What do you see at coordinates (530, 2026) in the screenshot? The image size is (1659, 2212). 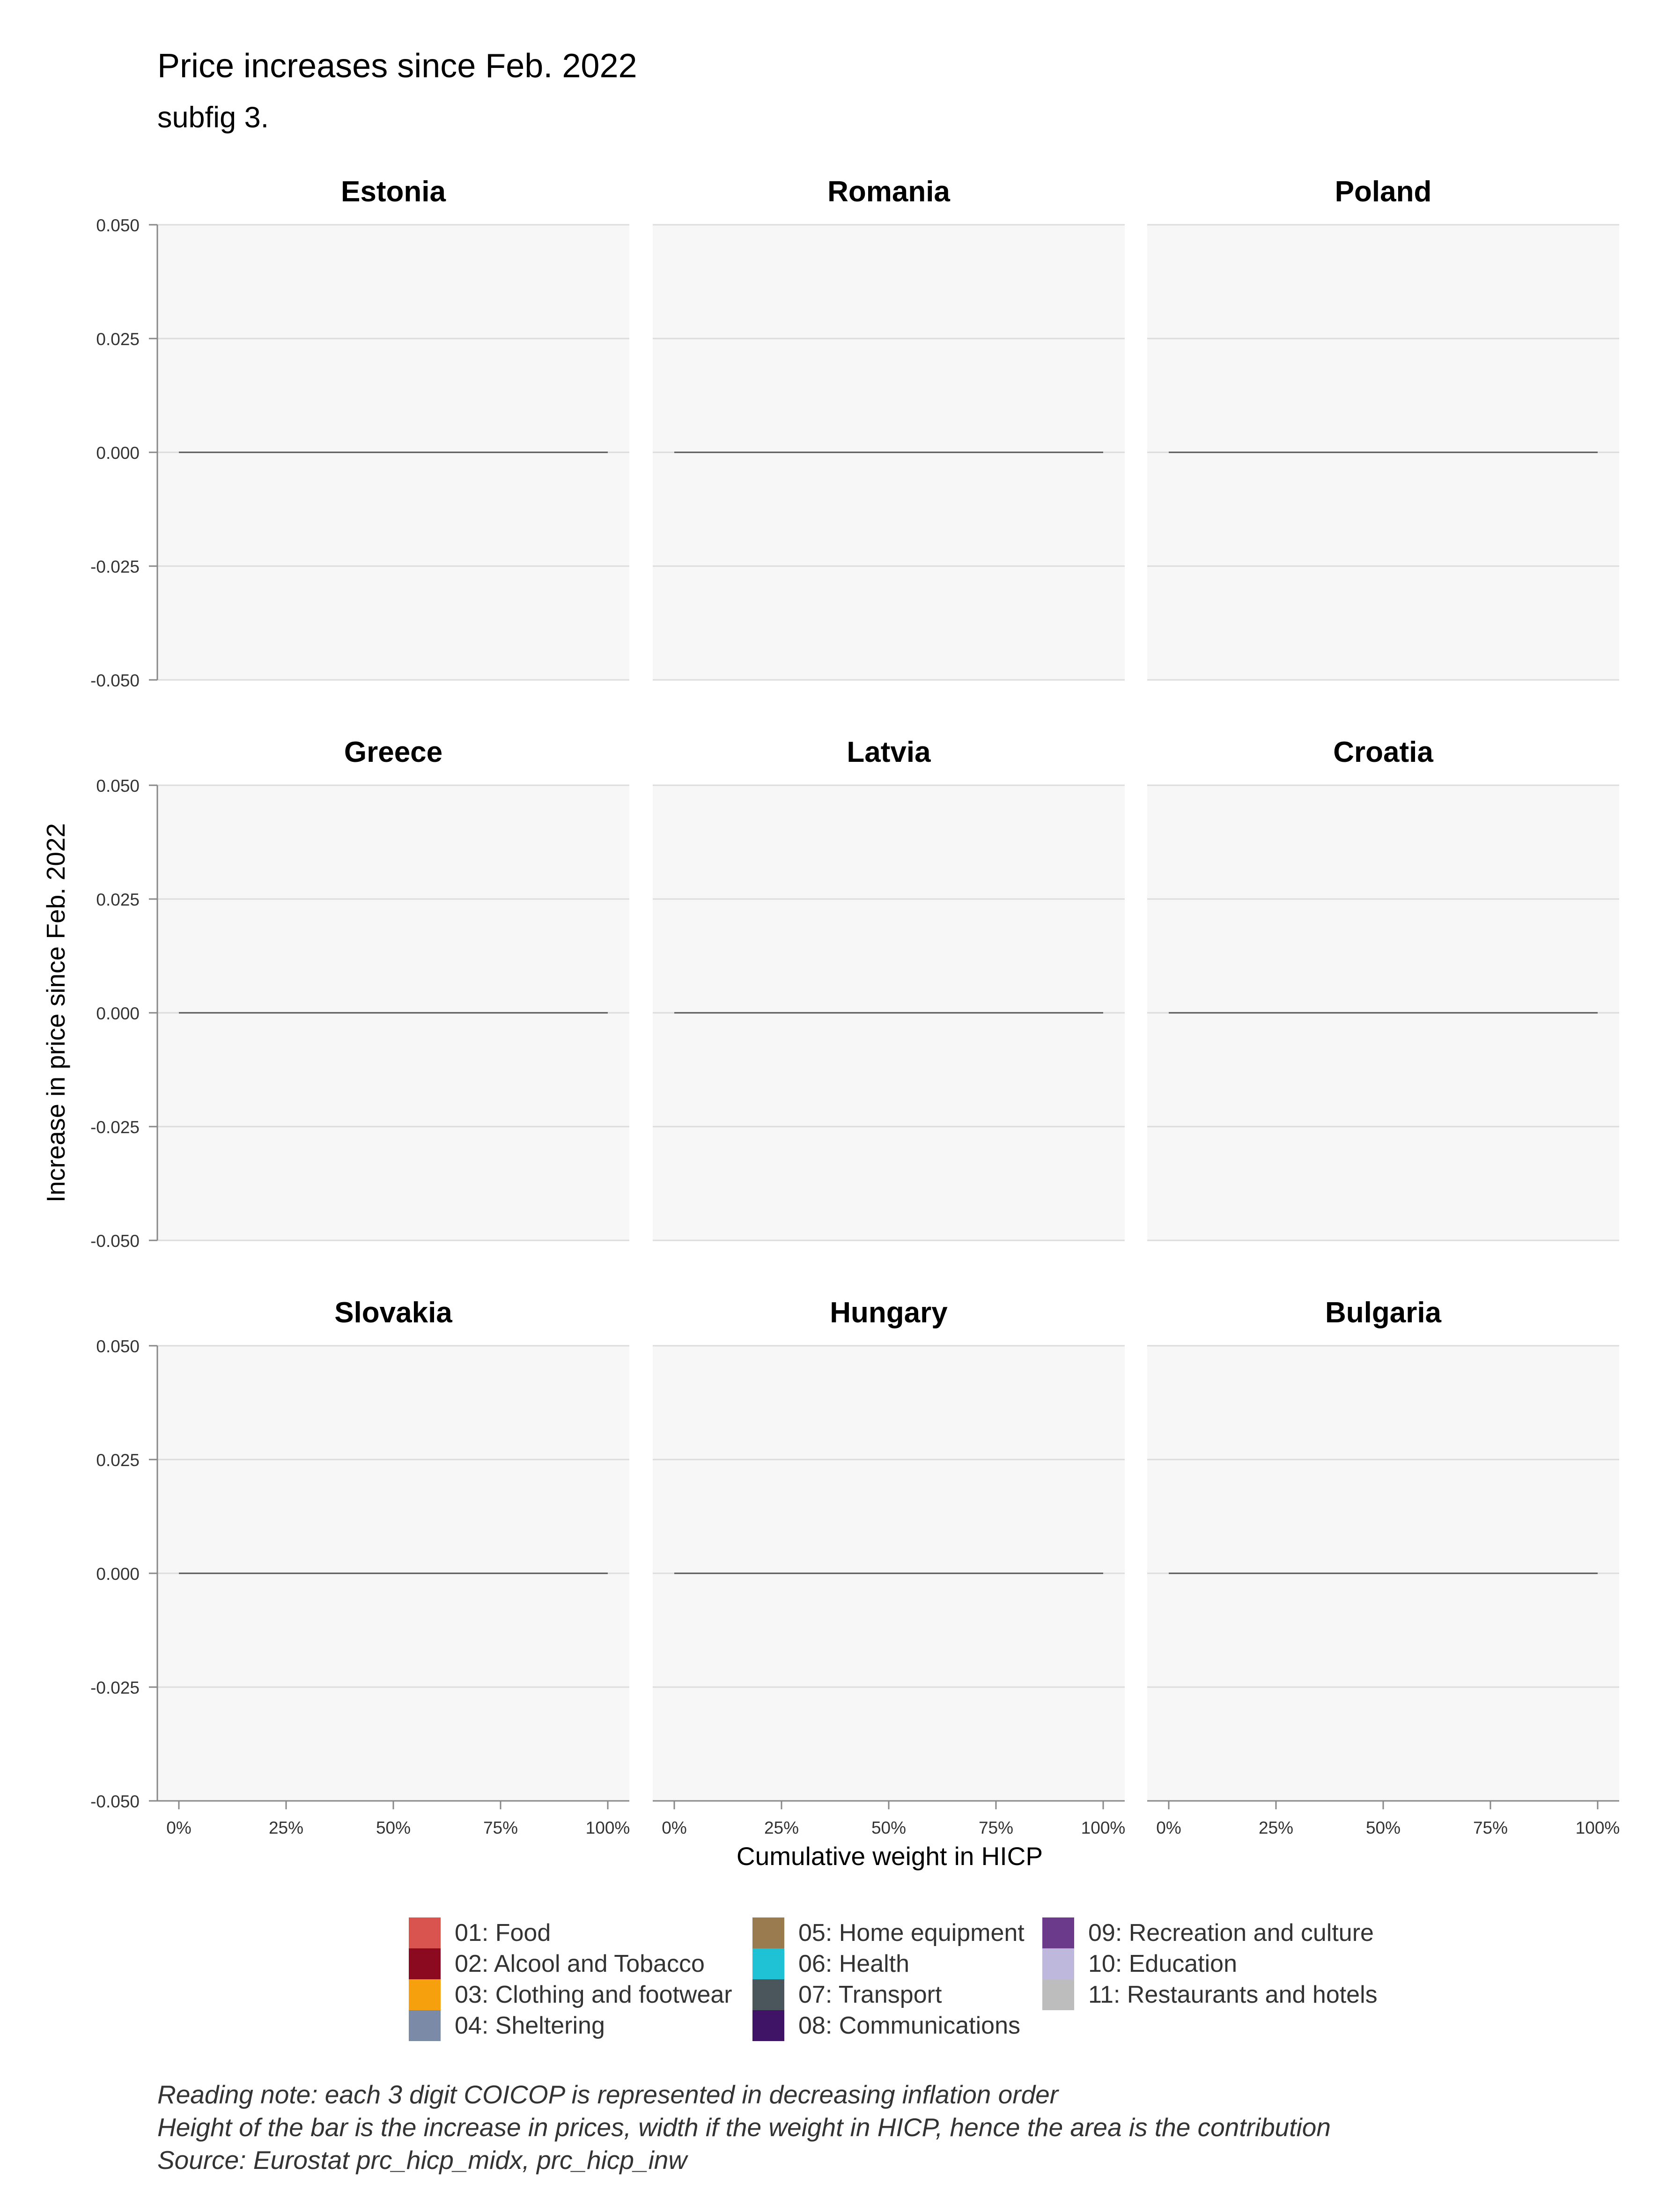 I see `legend-label: 04: Sheltering` at bounding box center [530, 2026].